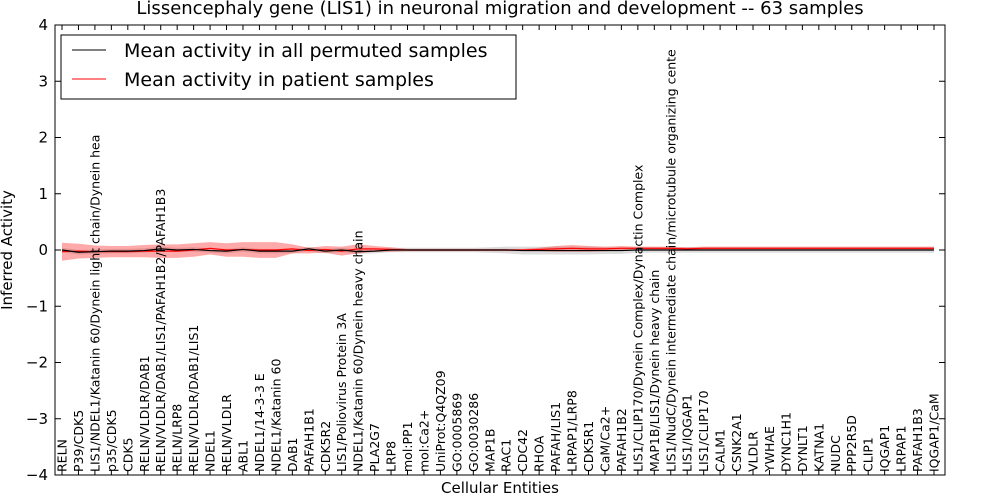 The image size is (1000, 500). Describe the element at coordinates (62, 455) in the screenshot. I see `x-tick-label: RELN` at that location.